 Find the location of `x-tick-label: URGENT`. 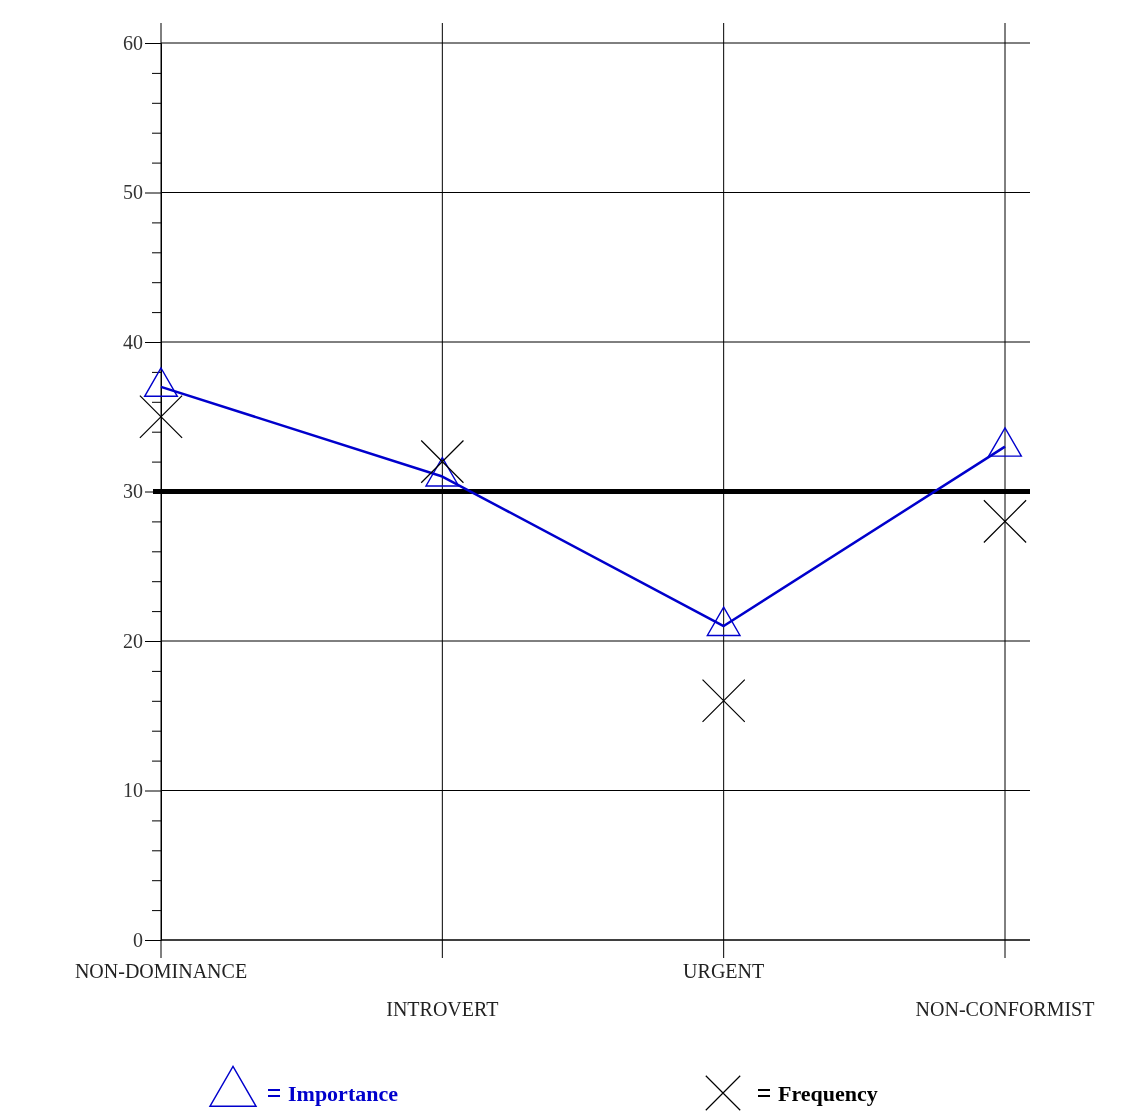

x-tick-label: URGENT is located at coordinates (724, 971).